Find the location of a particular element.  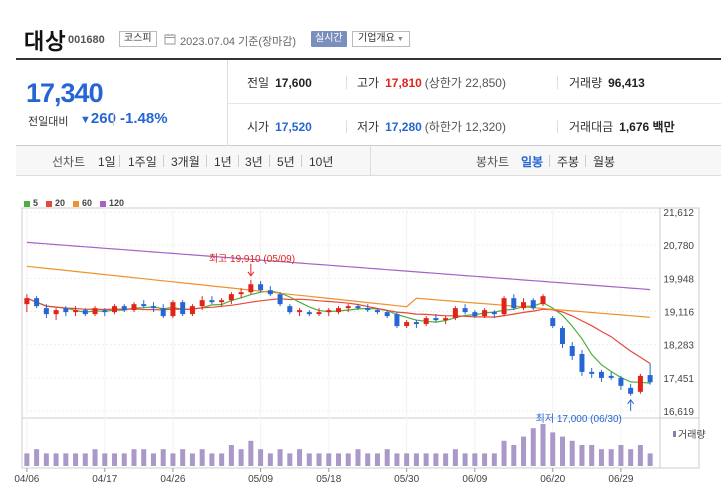

period-1w: 1주일 is located at coordinates (142, 162).